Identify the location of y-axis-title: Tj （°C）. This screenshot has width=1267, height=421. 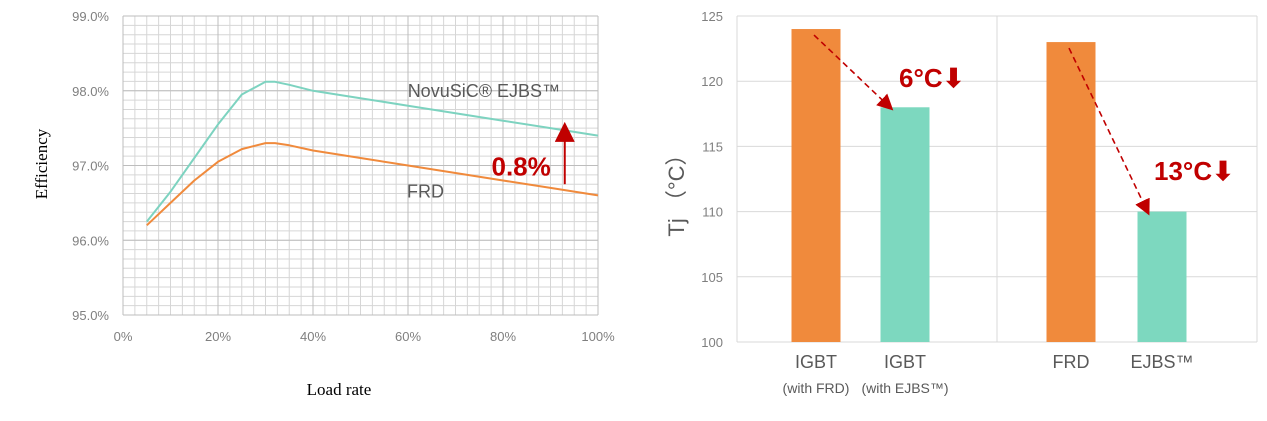
(676, 189).